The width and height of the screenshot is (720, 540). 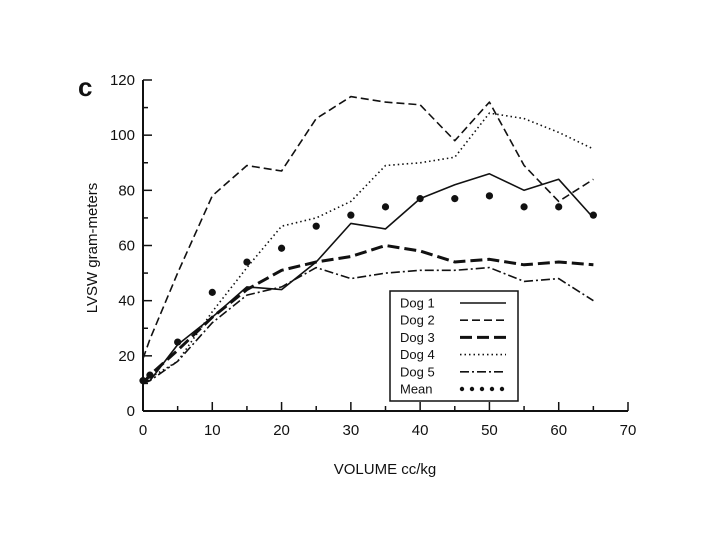 I want to click on y-tick-label: 40, so click(x=126, y=301).